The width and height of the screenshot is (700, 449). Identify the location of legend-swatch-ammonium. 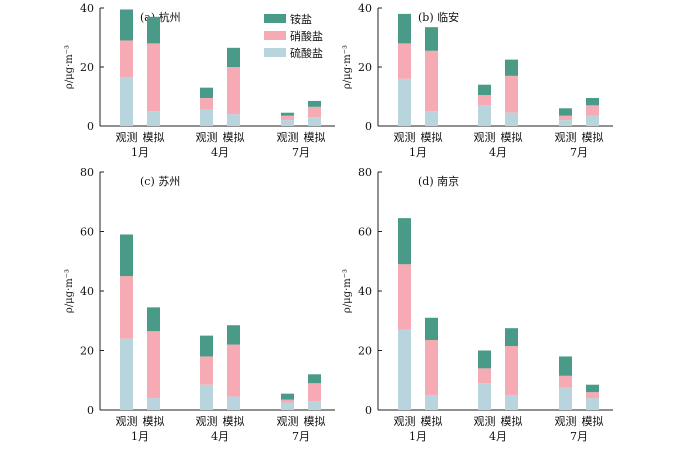
(275, 18).